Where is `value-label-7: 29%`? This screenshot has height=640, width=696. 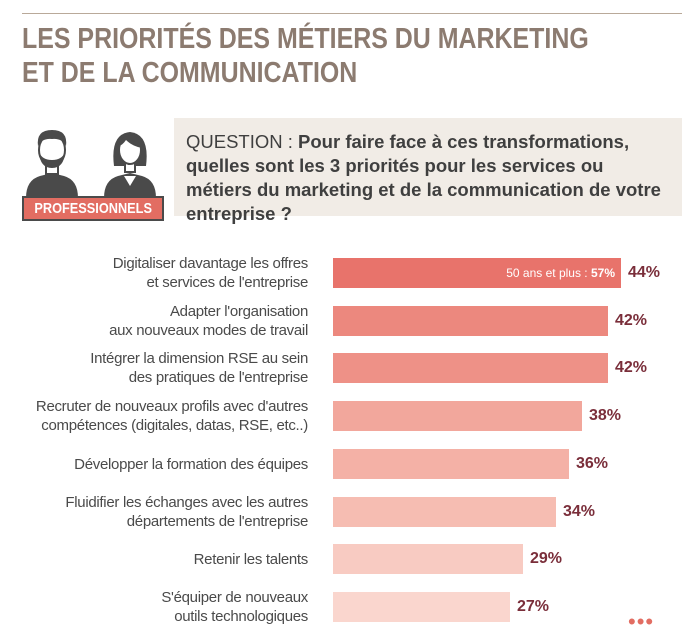
value-label-7: 29% is located at coordinates (546, 558).